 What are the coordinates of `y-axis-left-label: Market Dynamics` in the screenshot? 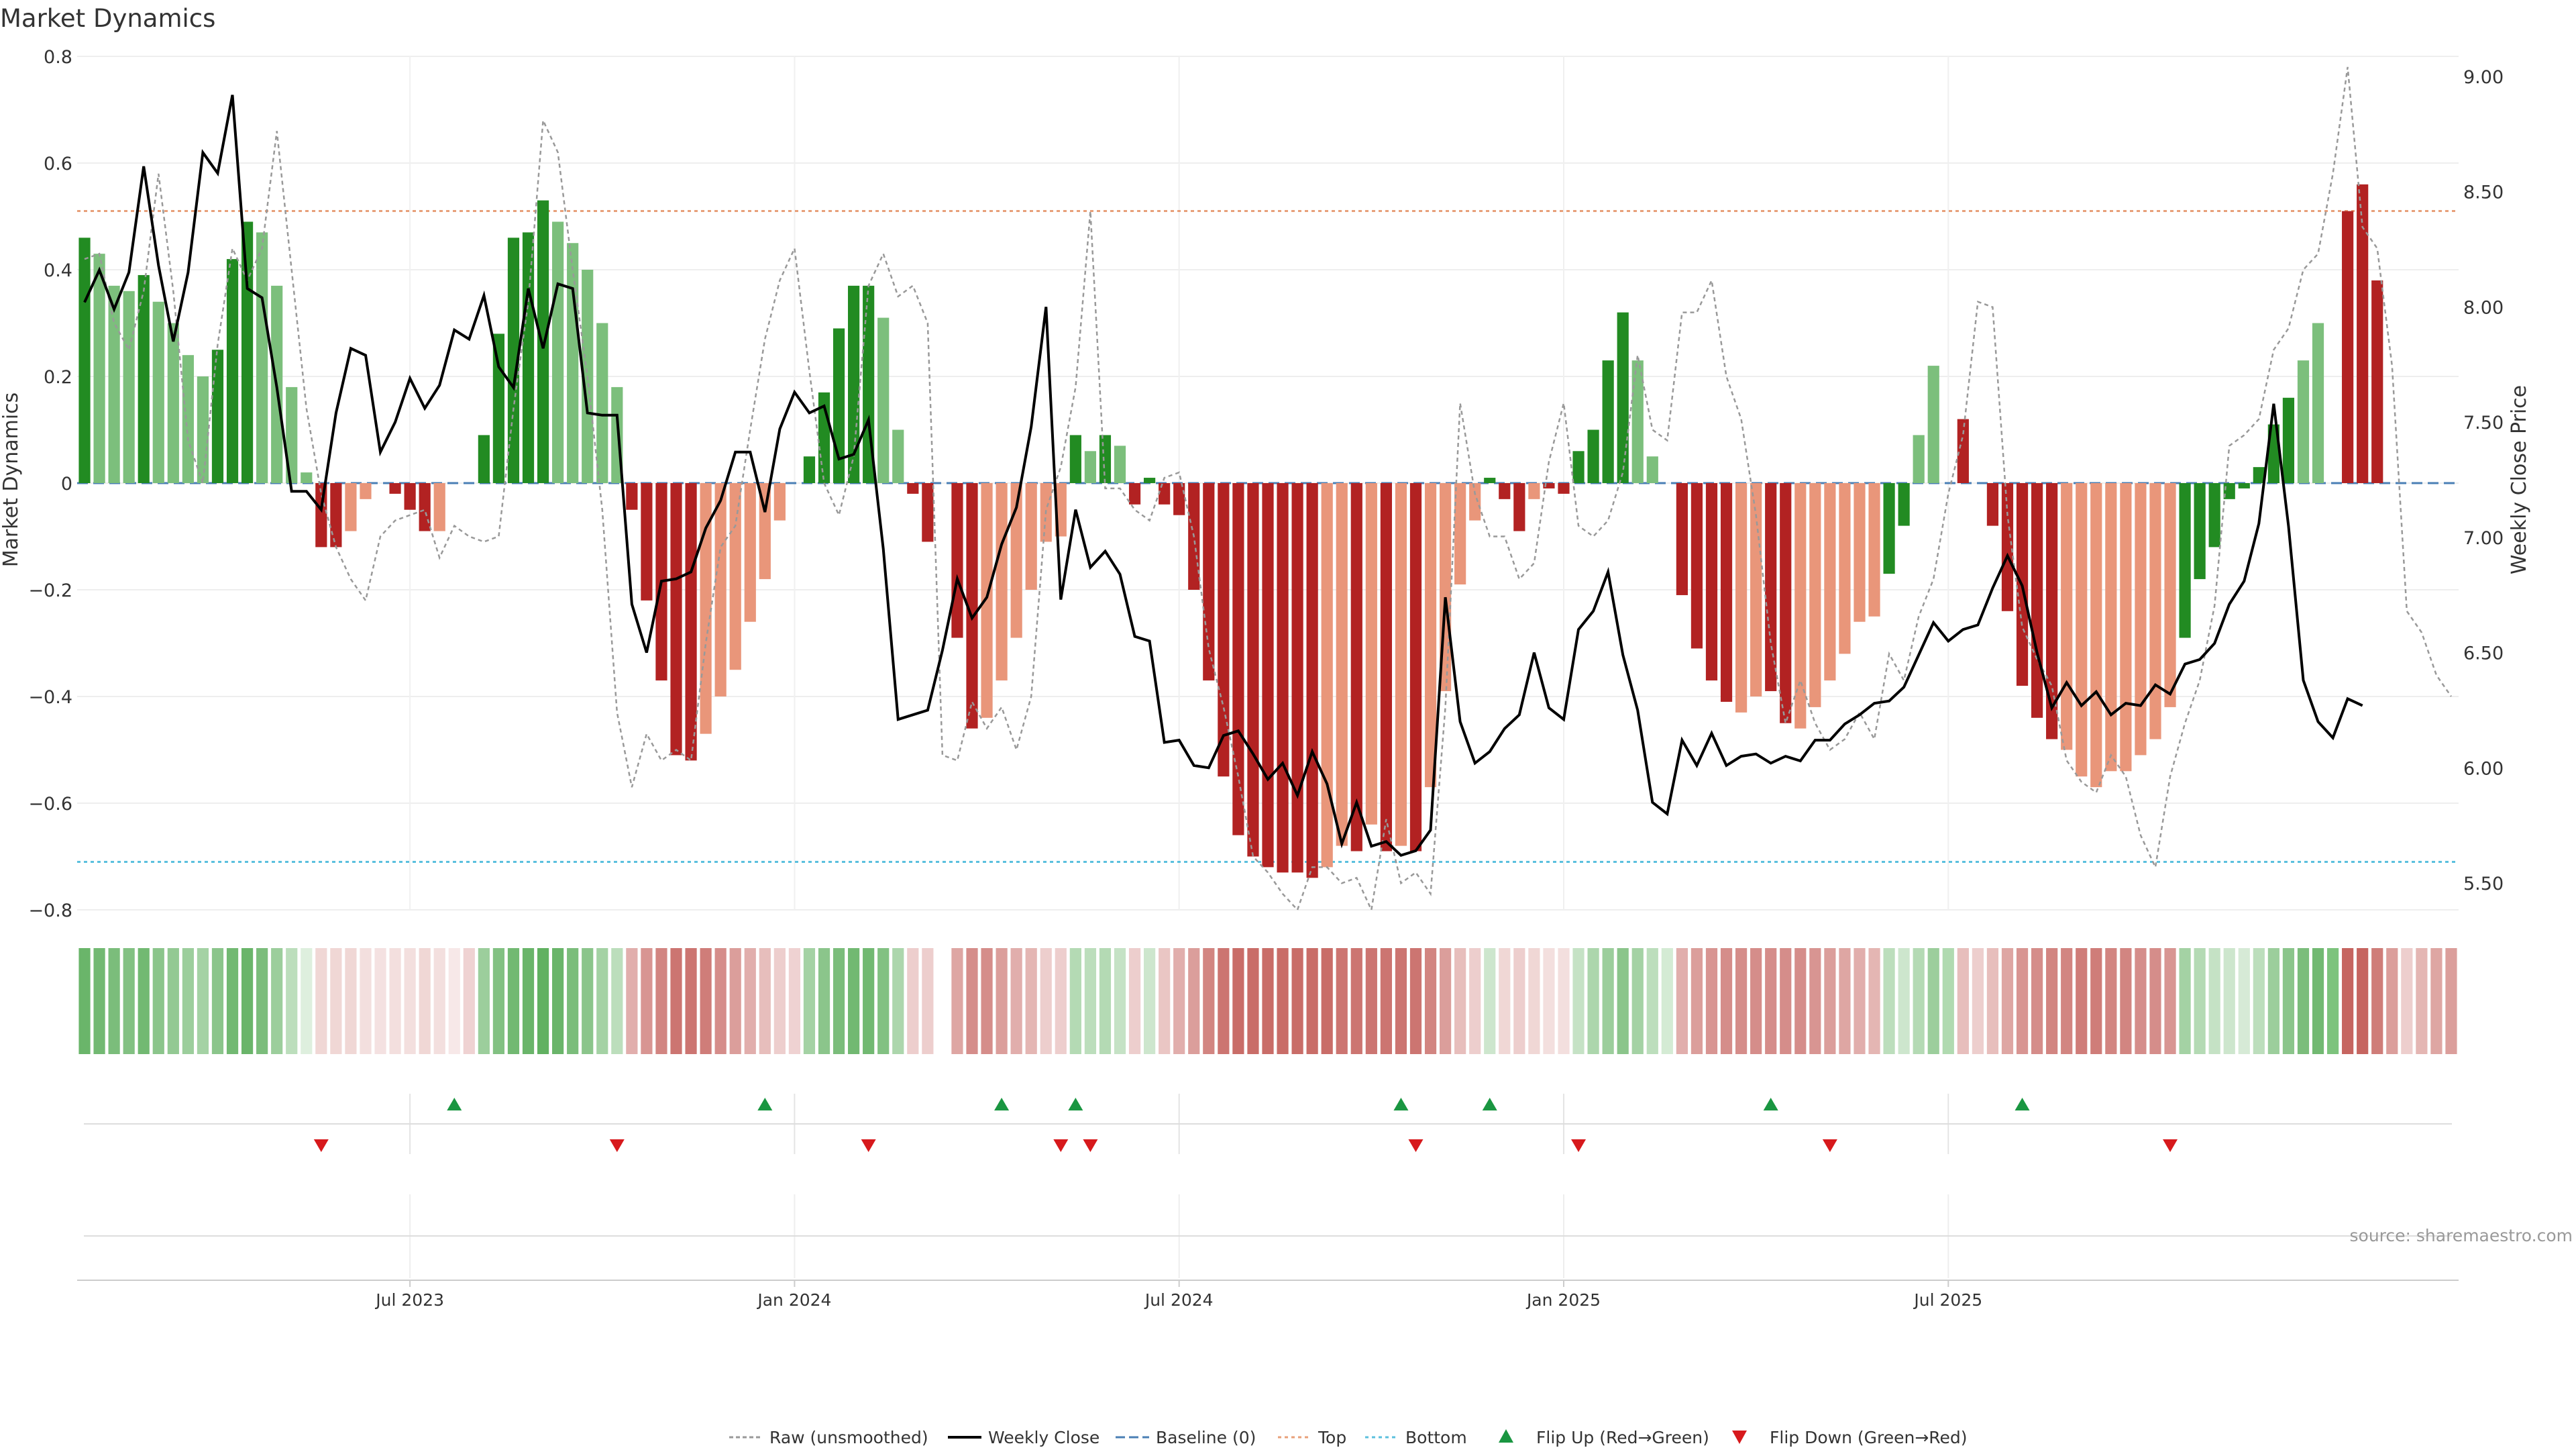 It's located at (11, 481).